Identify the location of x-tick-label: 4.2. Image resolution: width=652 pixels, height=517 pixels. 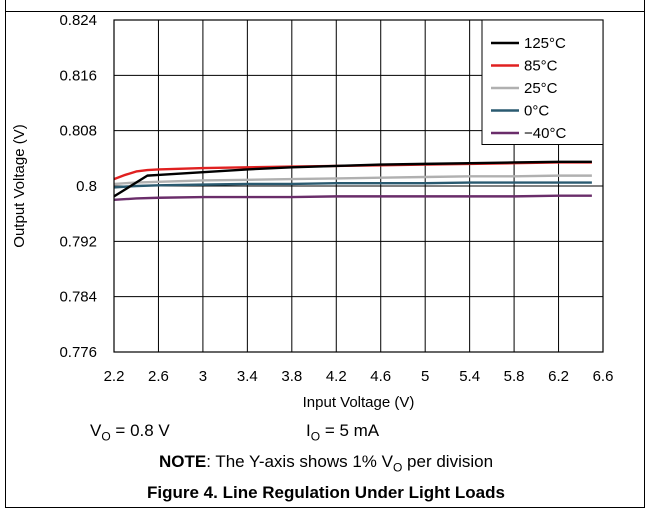
(336, 376).